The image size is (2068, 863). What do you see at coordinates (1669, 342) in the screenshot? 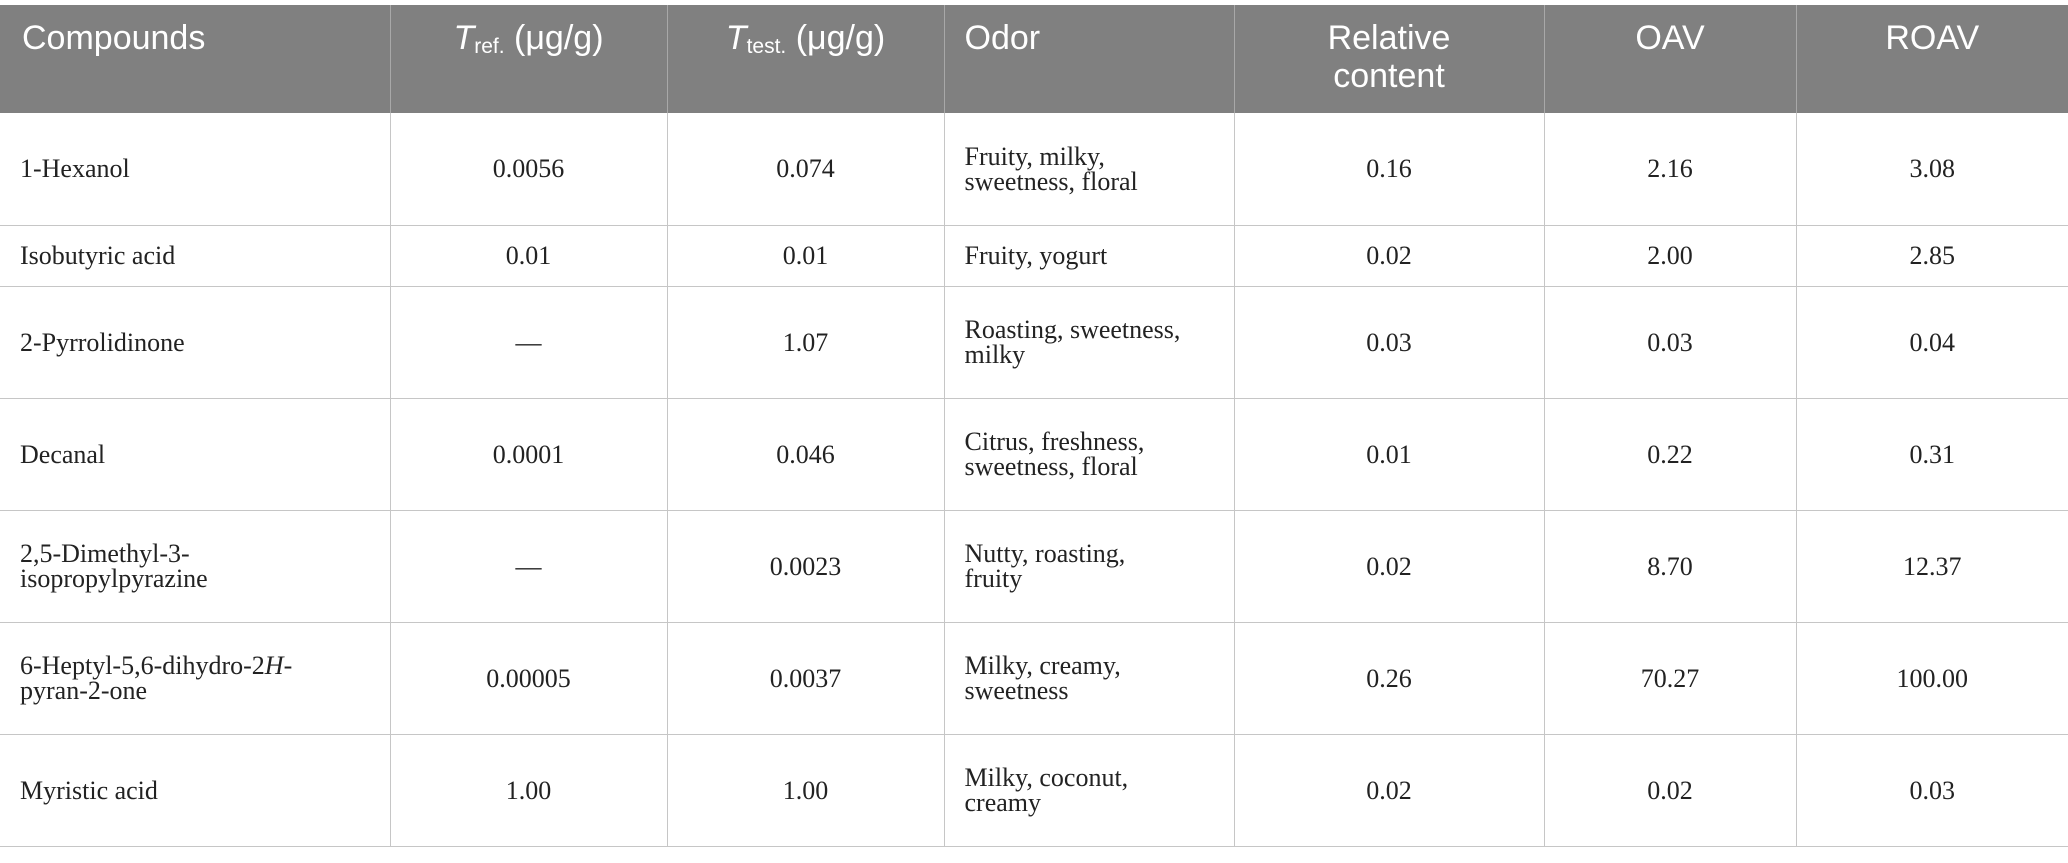
I see `cell-oav: 0.03` at bounding box center [1669, 342].